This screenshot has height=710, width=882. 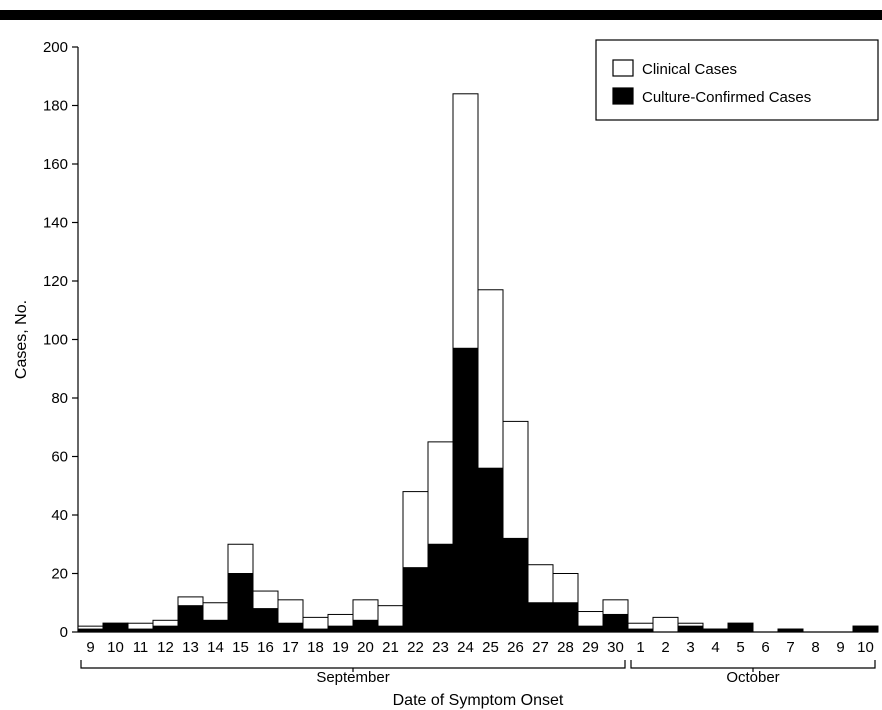 I want to click on legend-swatch-culture-confirmed, so click(x=623, y=96).